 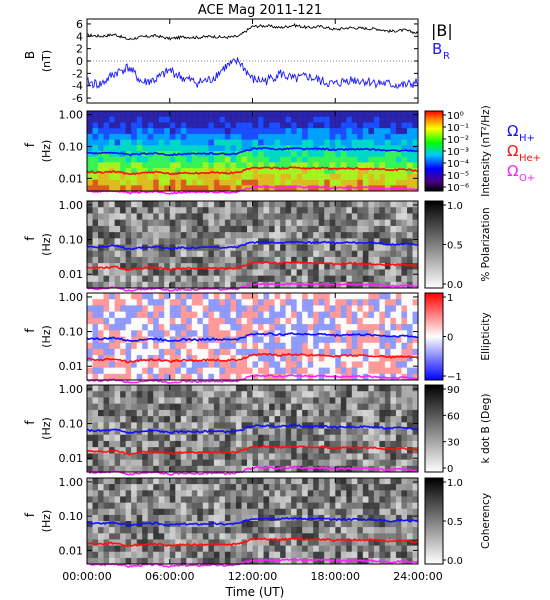 I want to click on colorbar-tick-label: 10⁻², so click(x=458, y=140).